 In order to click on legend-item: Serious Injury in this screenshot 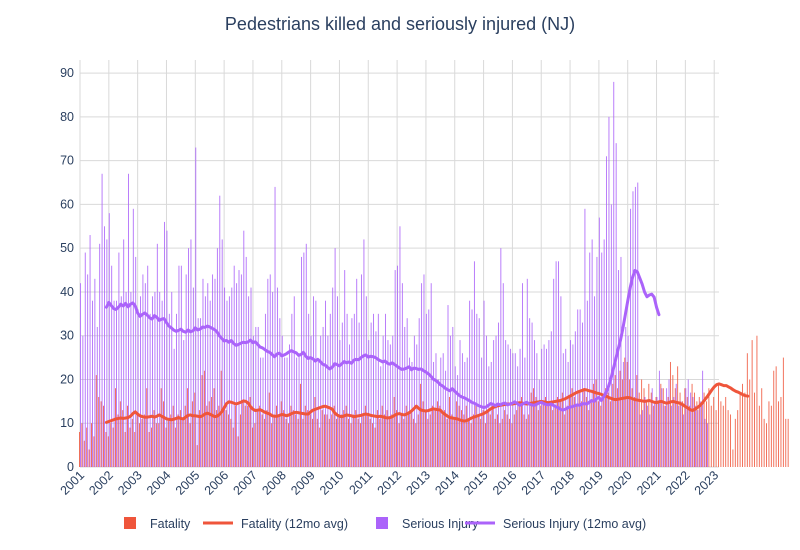, I will do `click(427, 524)`.